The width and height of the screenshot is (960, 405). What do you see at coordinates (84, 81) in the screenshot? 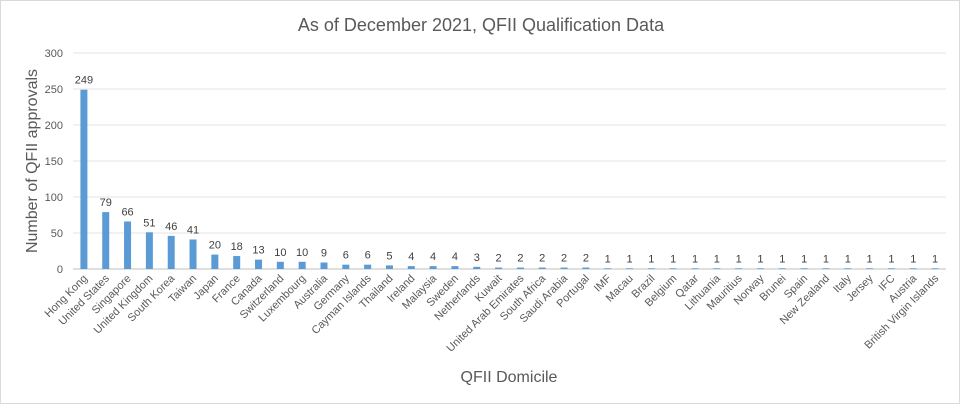
I see `data-label: 249` at bounding box center [84, 81].